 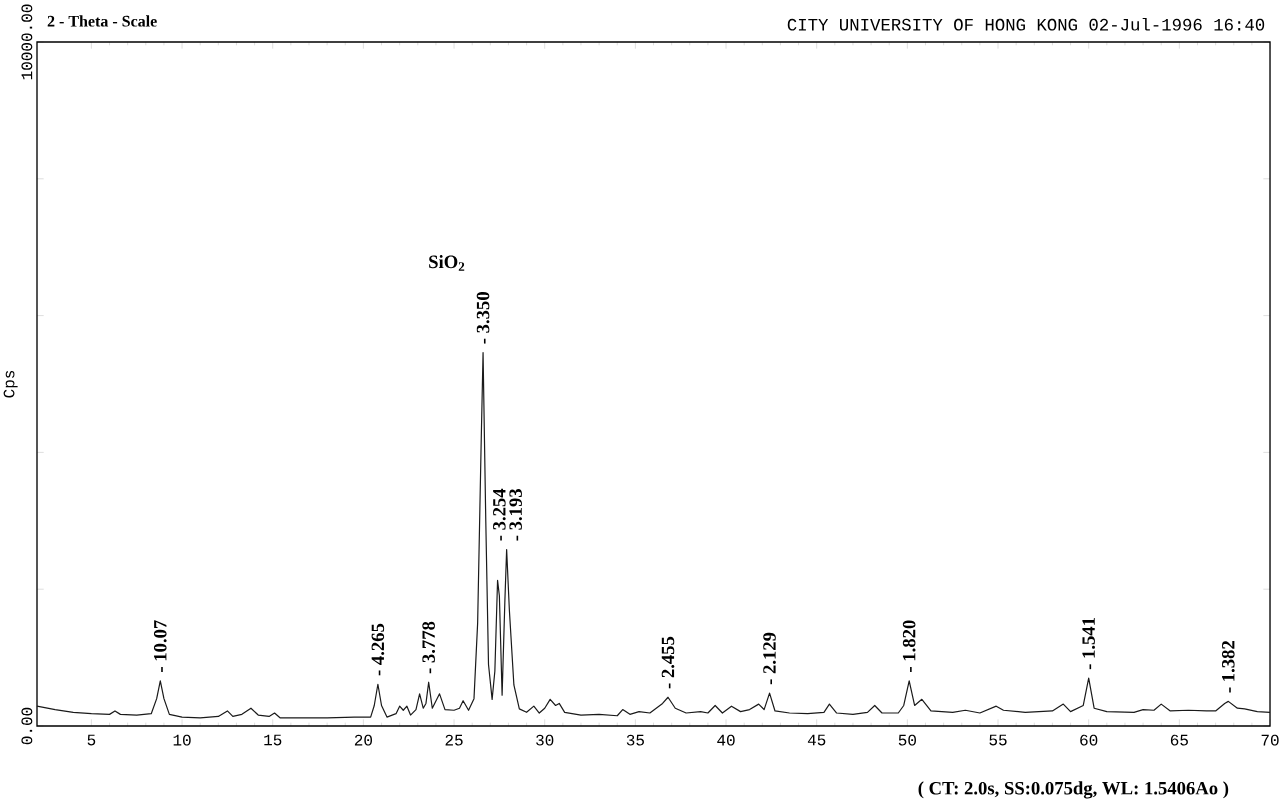 I want to click on annotation: - 1.541, so click(x=1088, y=643).